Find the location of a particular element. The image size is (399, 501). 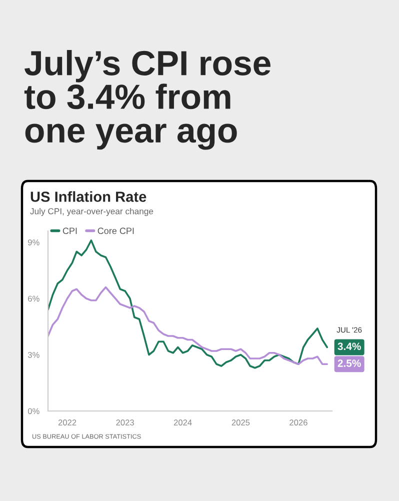

legend-label: Core CPI is located at coordinates (116, 231).